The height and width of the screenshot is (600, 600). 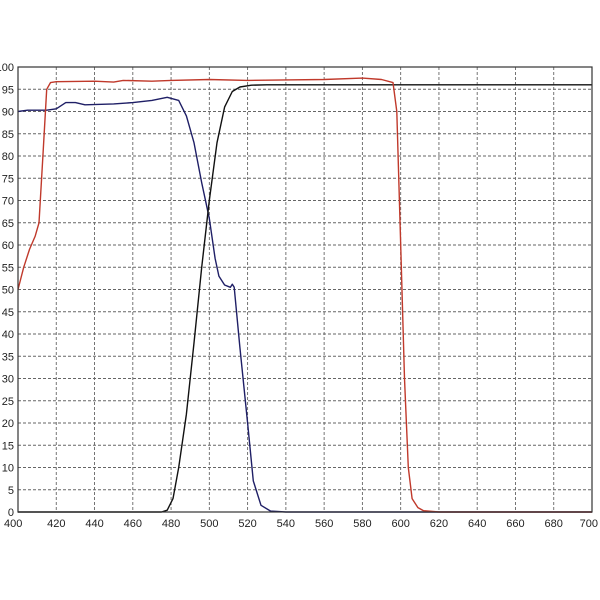 I want to click on x-tick-label: 580, so click(x=362, y=524).